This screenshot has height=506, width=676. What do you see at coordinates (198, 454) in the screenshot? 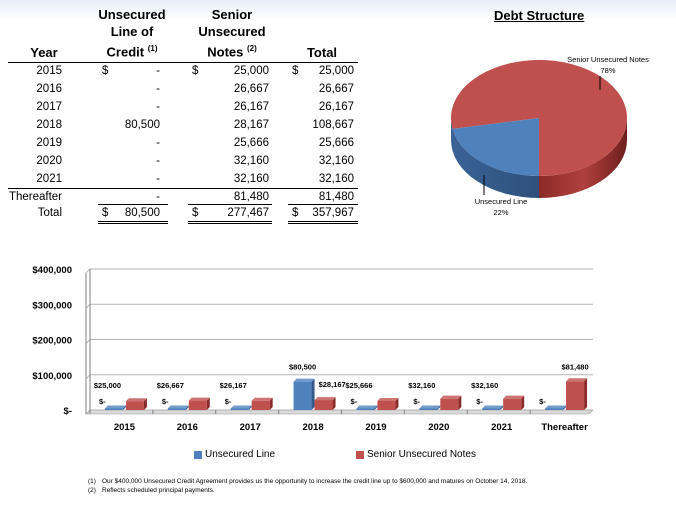
I see `legend-swatch-unsecured` at bounding box center [198, 454].